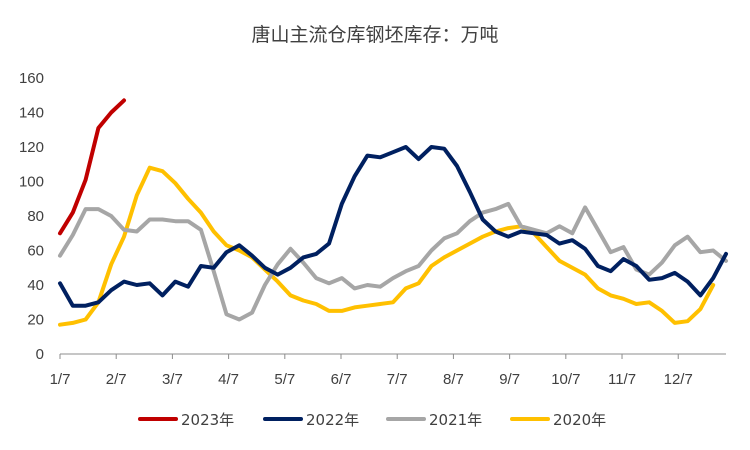 Image resolution: width=750 pixels, height=450 pixels. I want to click on legend-label: 2021年, so click(455, 420).